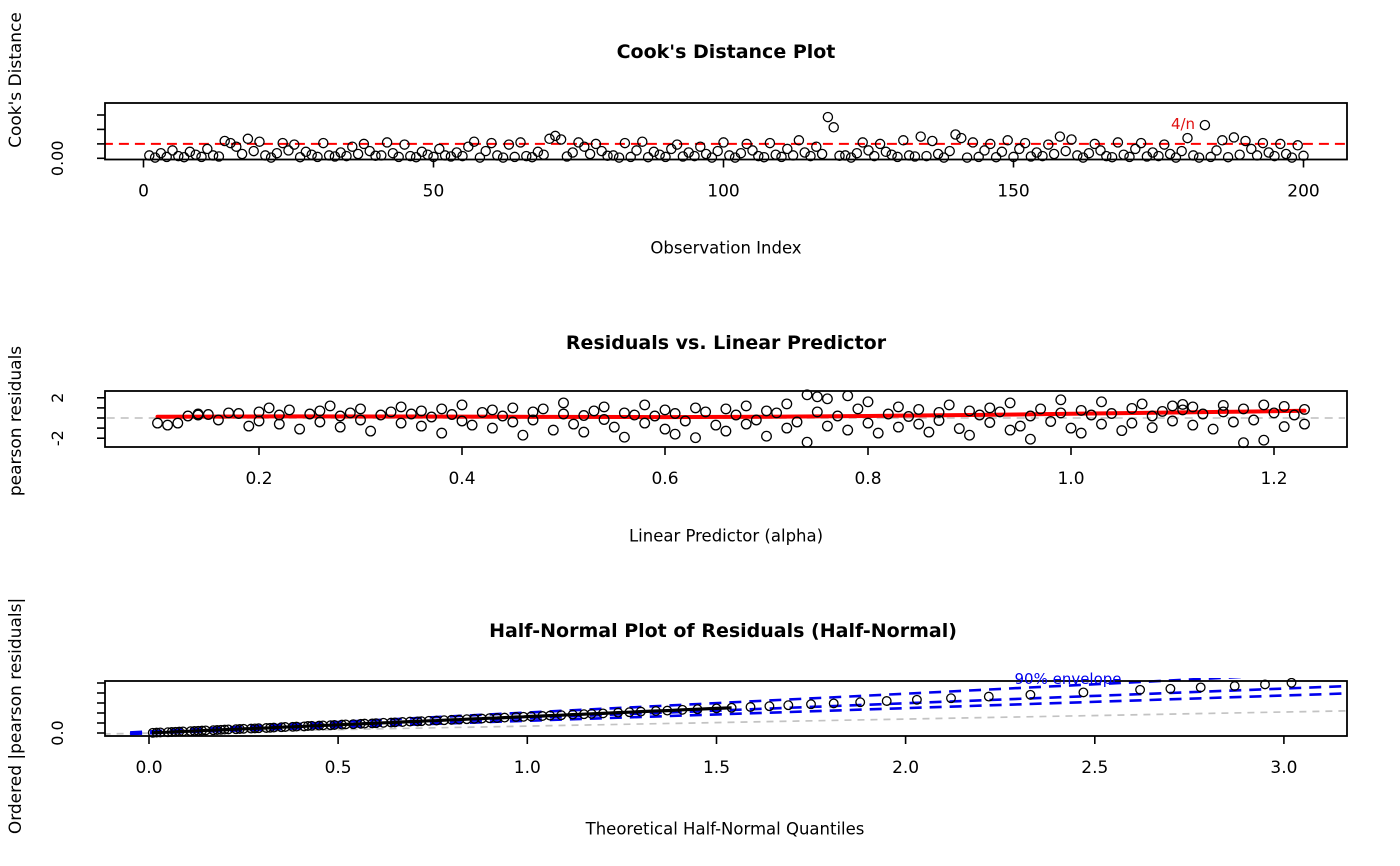 The height and width of the screenshot is (866, 1400). What do you see at coordinates (434, 192) in the screenshot?
I see `x-tick-label: 50` at bounding box center [434, 192].